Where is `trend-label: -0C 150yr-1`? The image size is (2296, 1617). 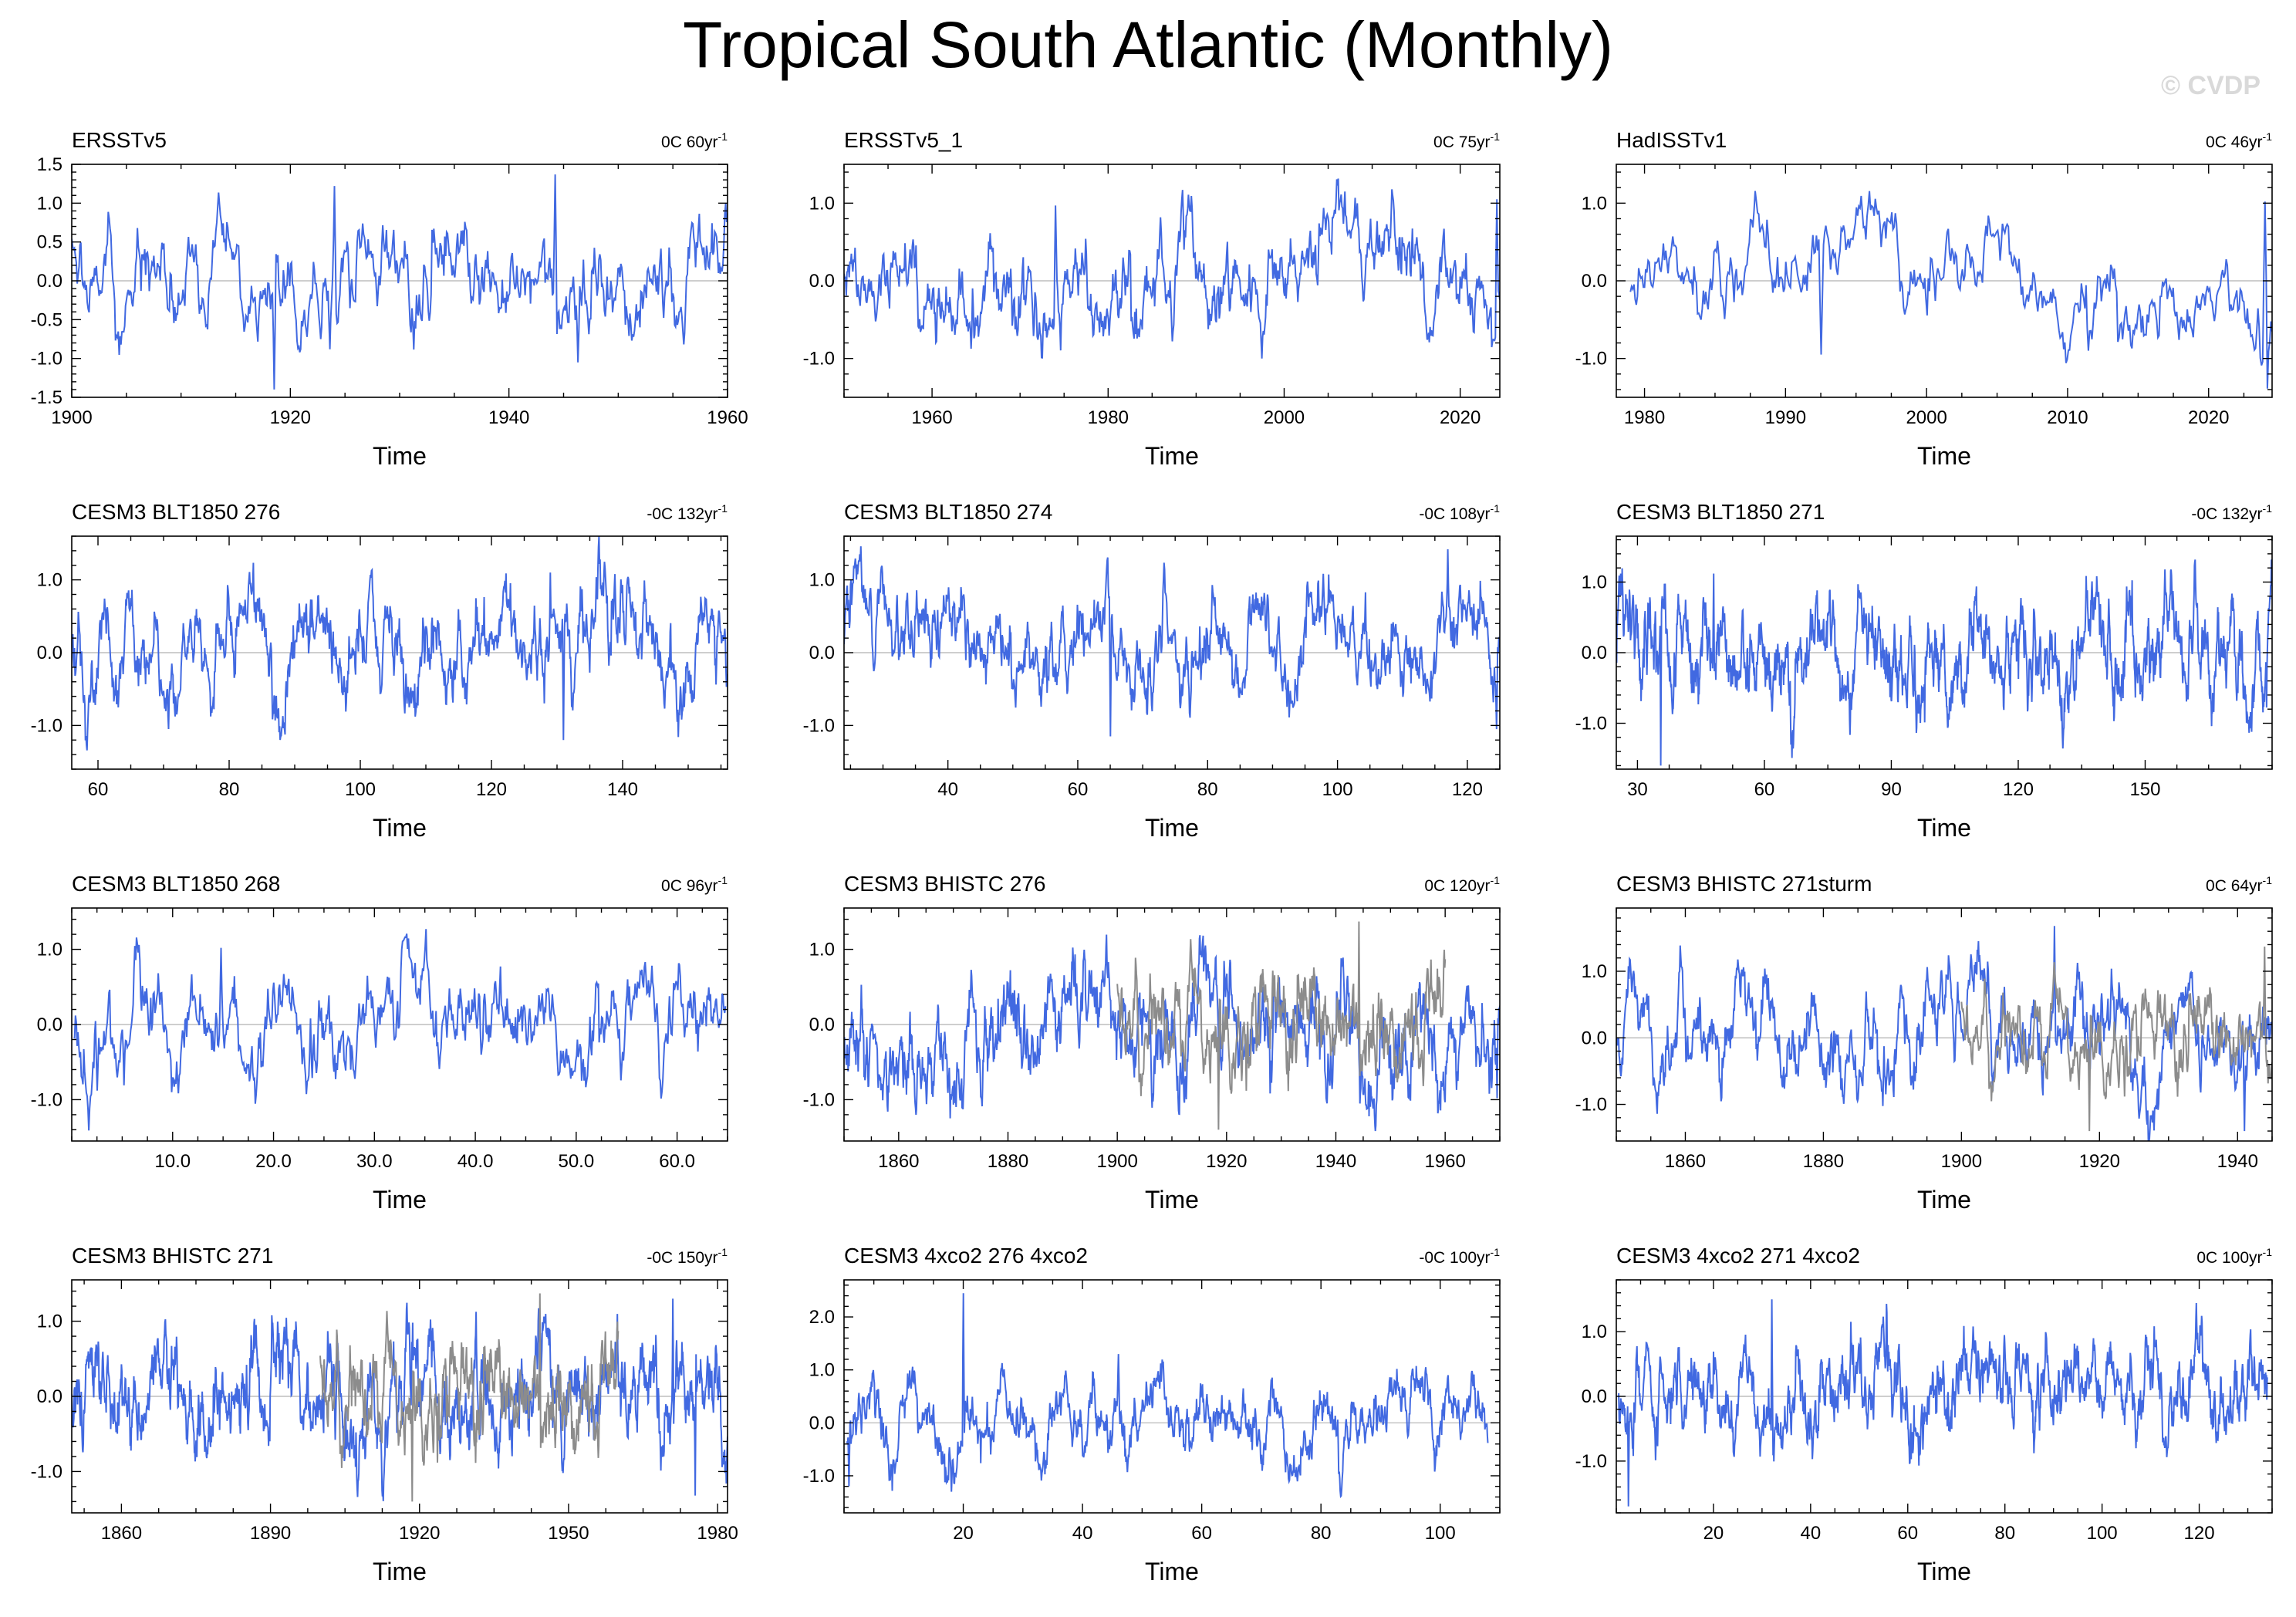 trend-label: -0C 150yr-1 is located at coordinates (687, 1256).